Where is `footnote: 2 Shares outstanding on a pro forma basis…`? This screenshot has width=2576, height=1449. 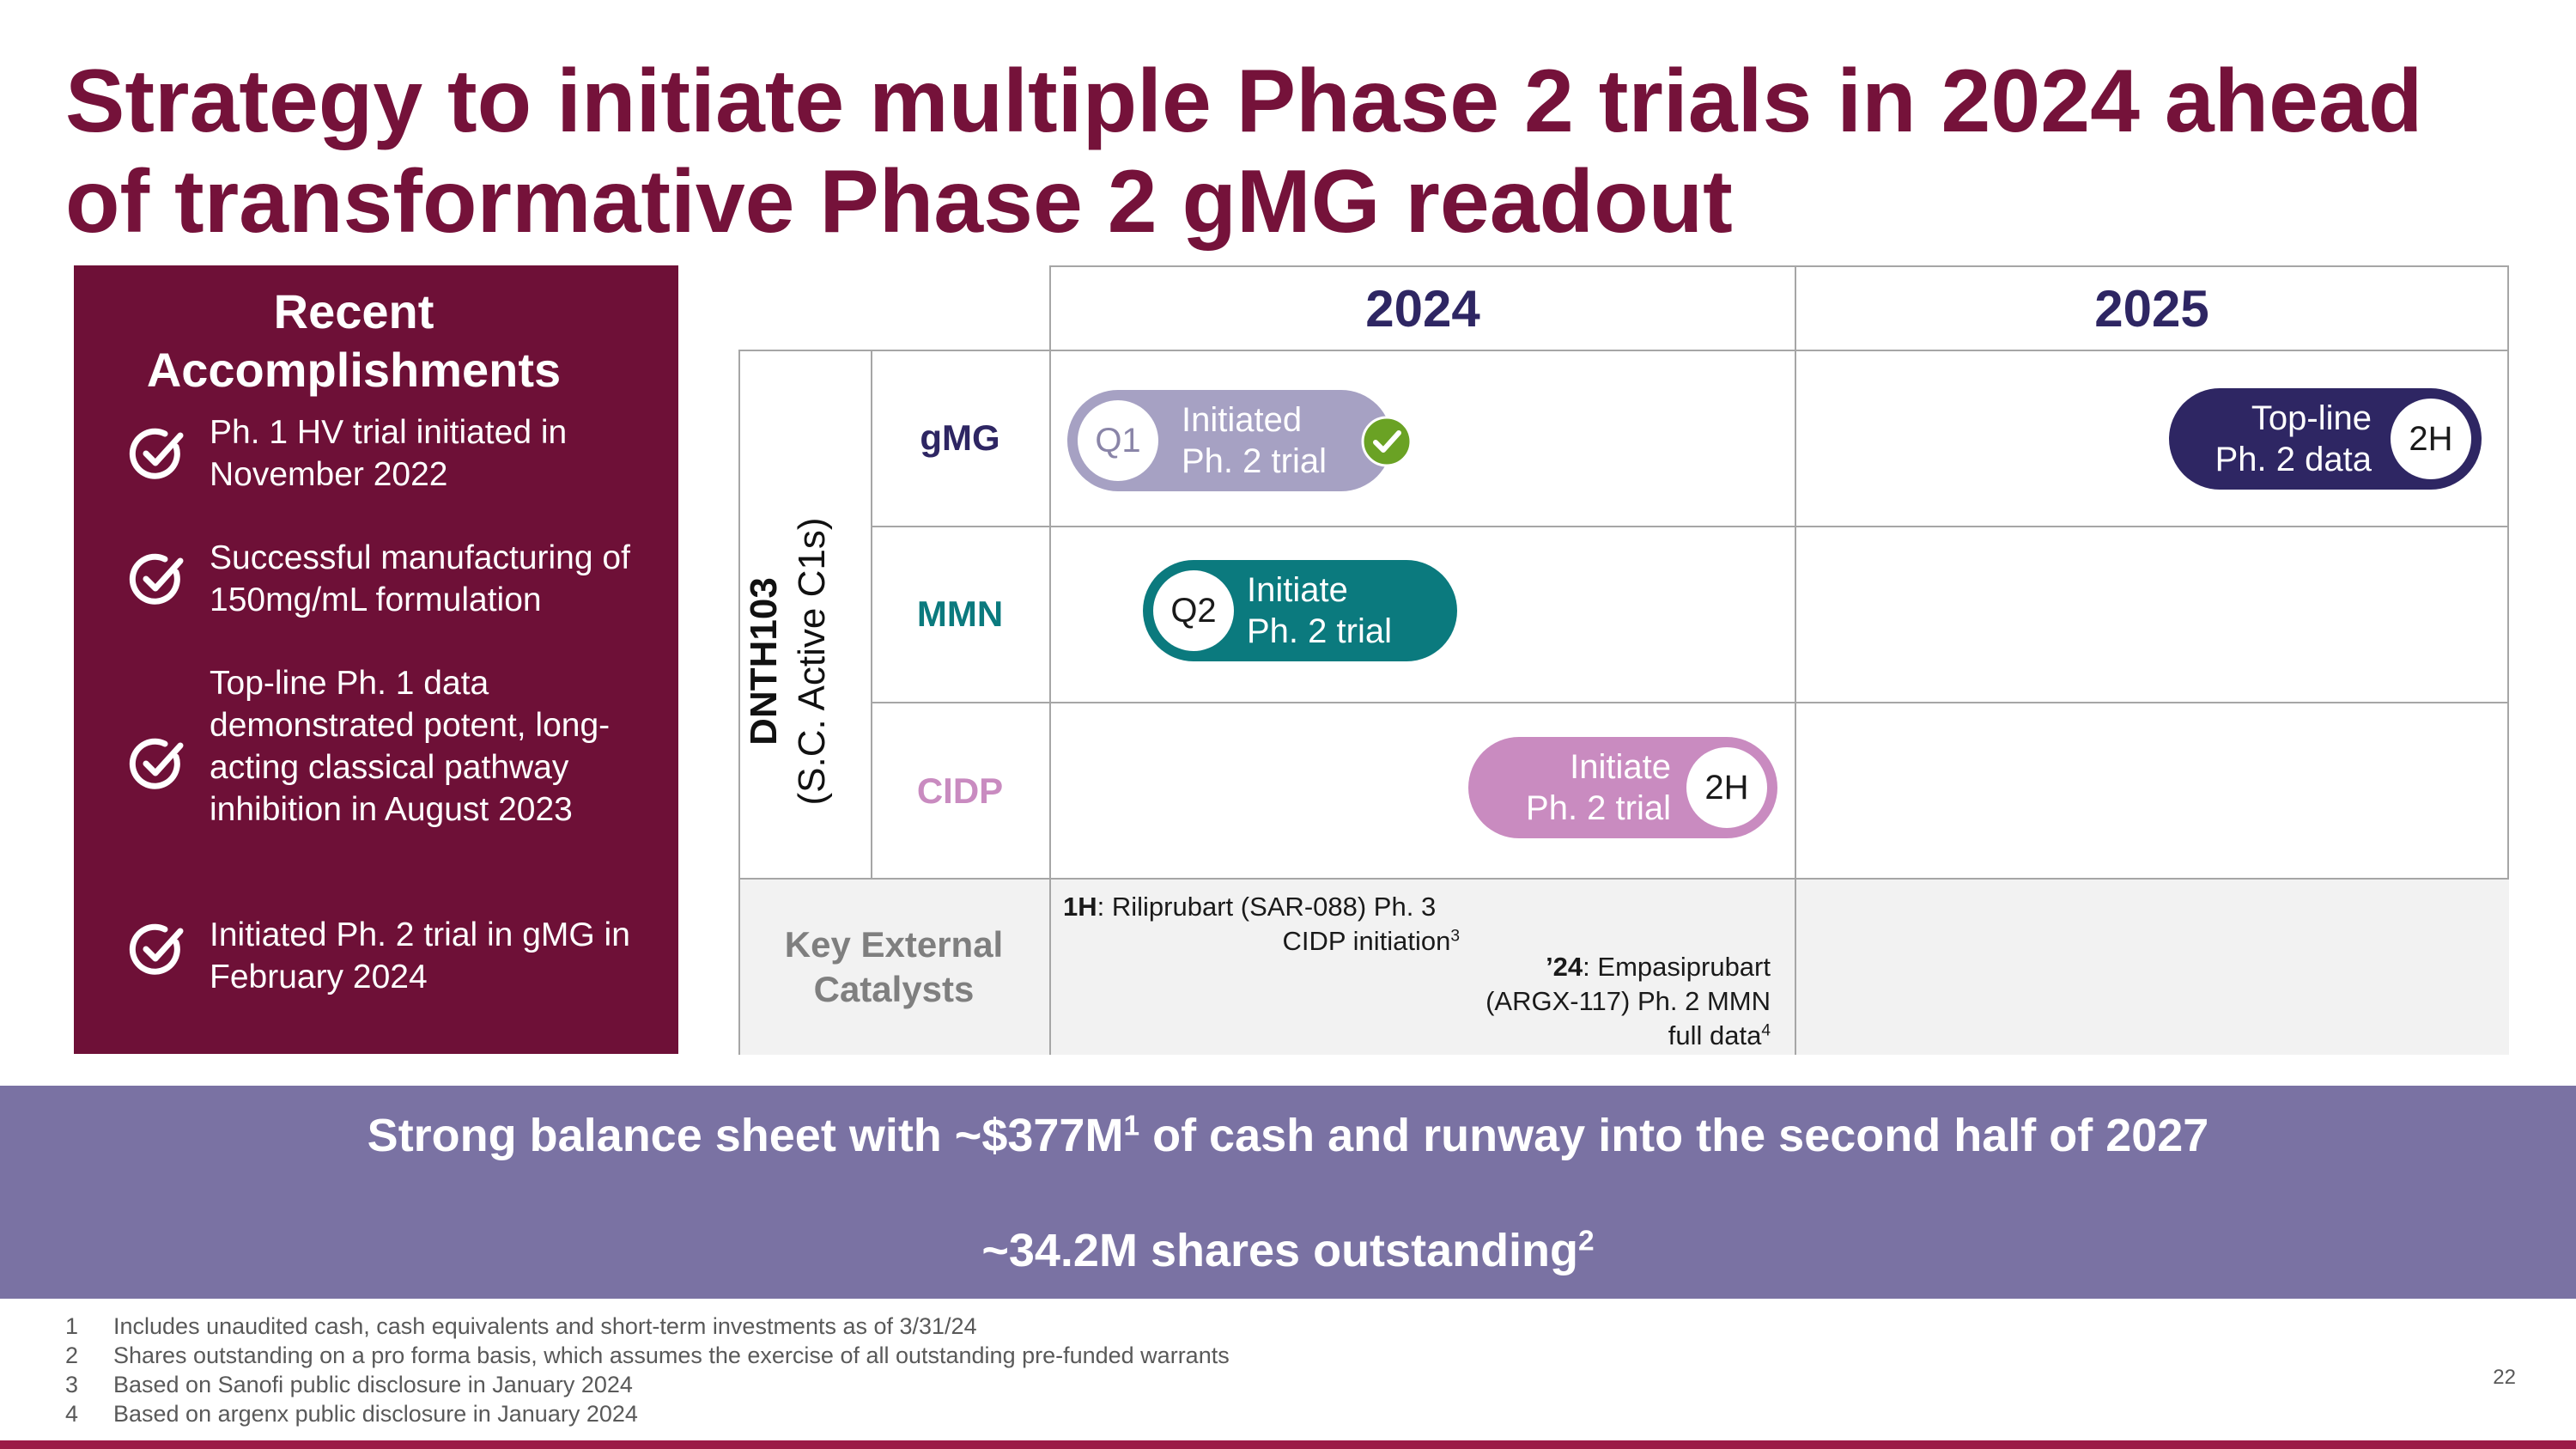 footnote: 2 Shares outstanding on a pro forma basis… is located at coordinates (647, 1355).